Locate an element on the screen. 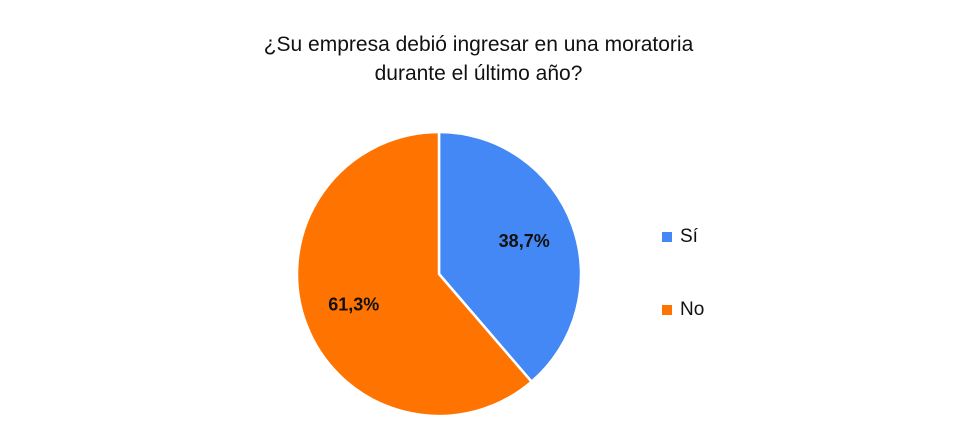 Image resolution: width=957 pixels, height=437 pixels. legend-item-no: No is located at coordinates (683, 310).